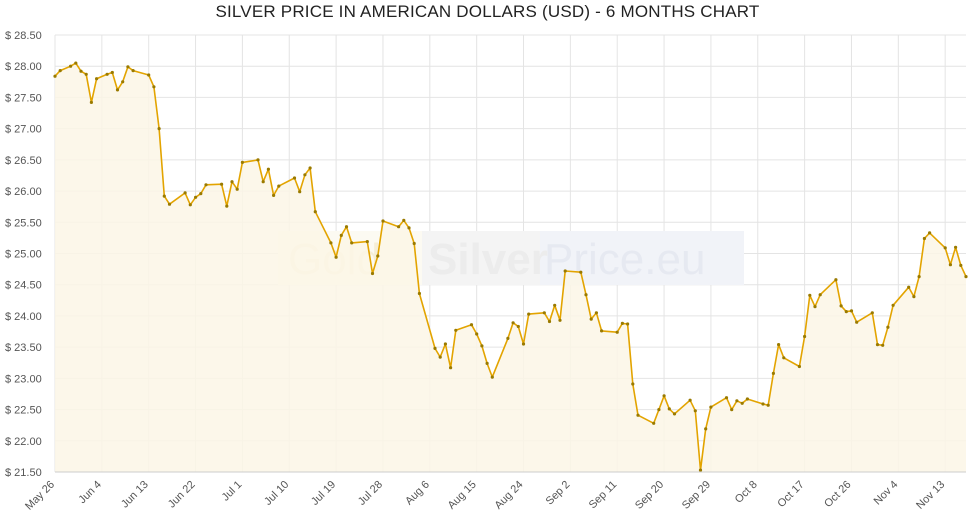 This screenshot has width=975, height=519. Describe the element at coordinates (508, 495) in the screenshot. I see `x-tick-label: Aug 24` at that location.